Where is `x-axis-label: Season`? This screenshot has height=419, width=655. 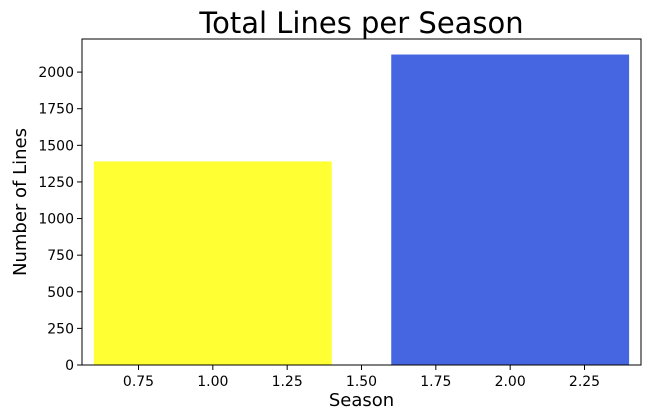 x-axis-label: Season is located at coordinates (361, 400).